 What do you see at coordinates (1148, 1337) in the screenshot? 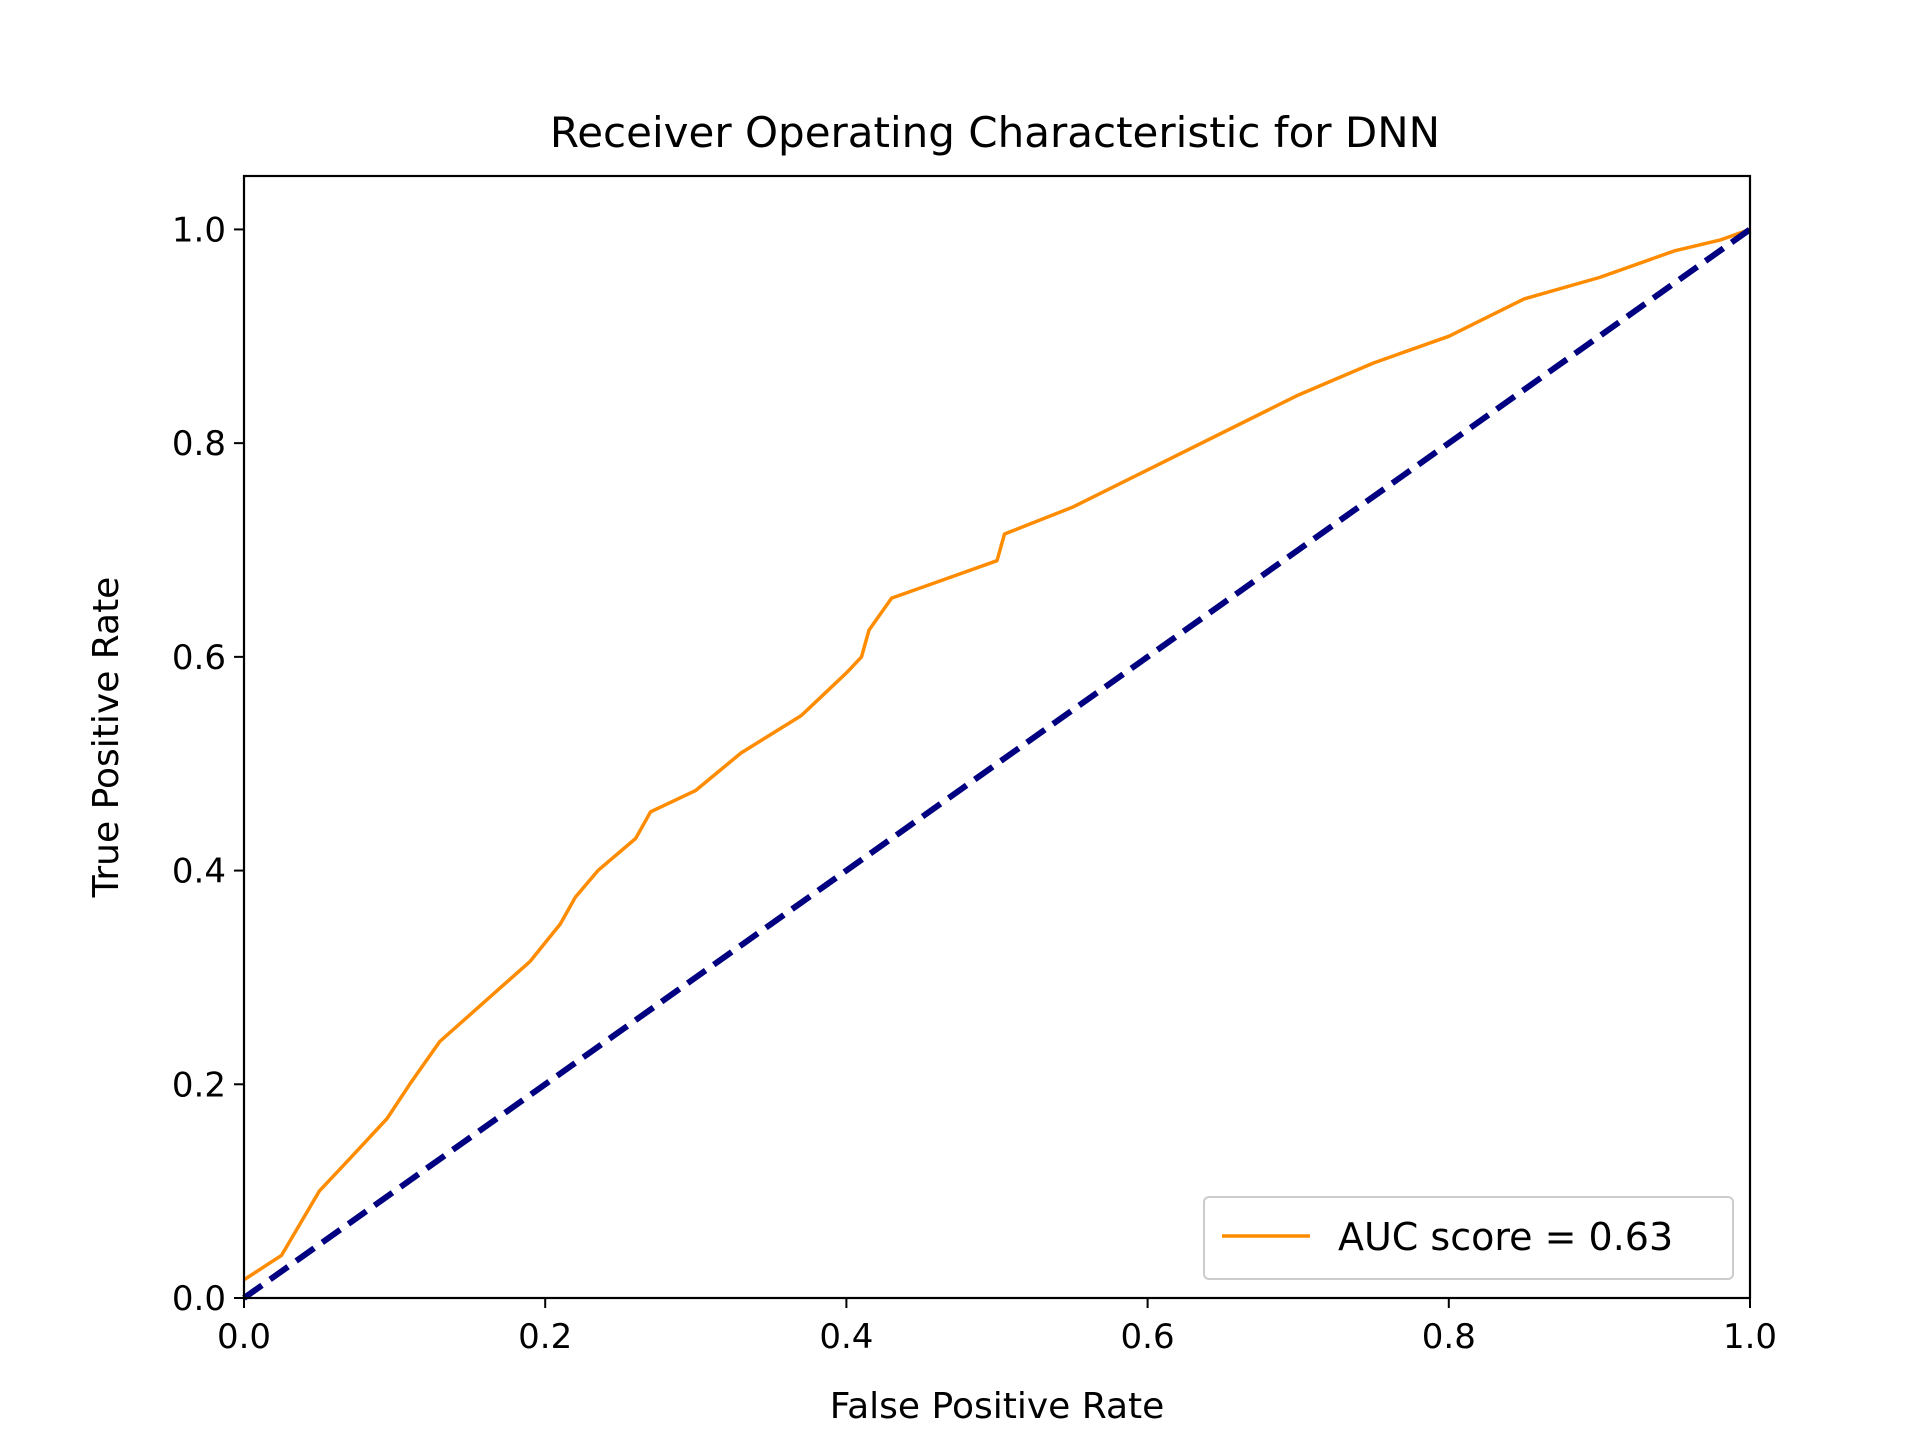
I see `x-tick-label: 0.6` at bounding box center [1148, 1337].